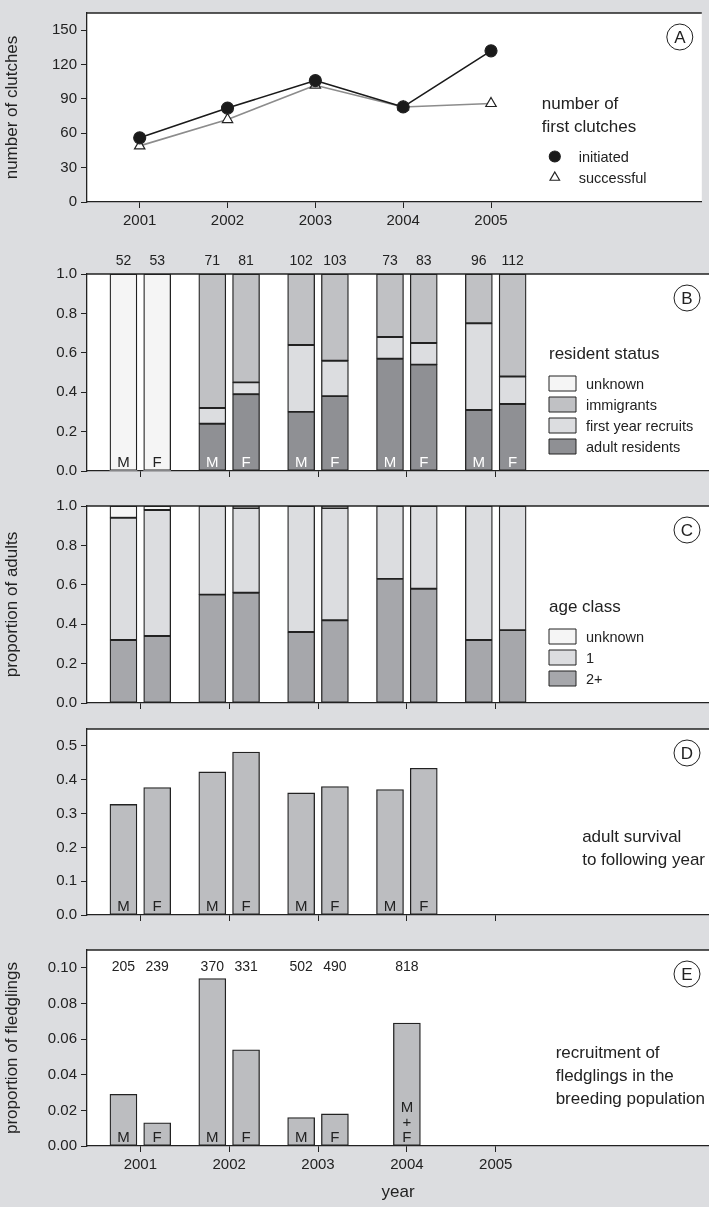  What do you see at coordinates (687, 753) in the screenshot?
I see `annotation: D` at bounding box center [687, 753].